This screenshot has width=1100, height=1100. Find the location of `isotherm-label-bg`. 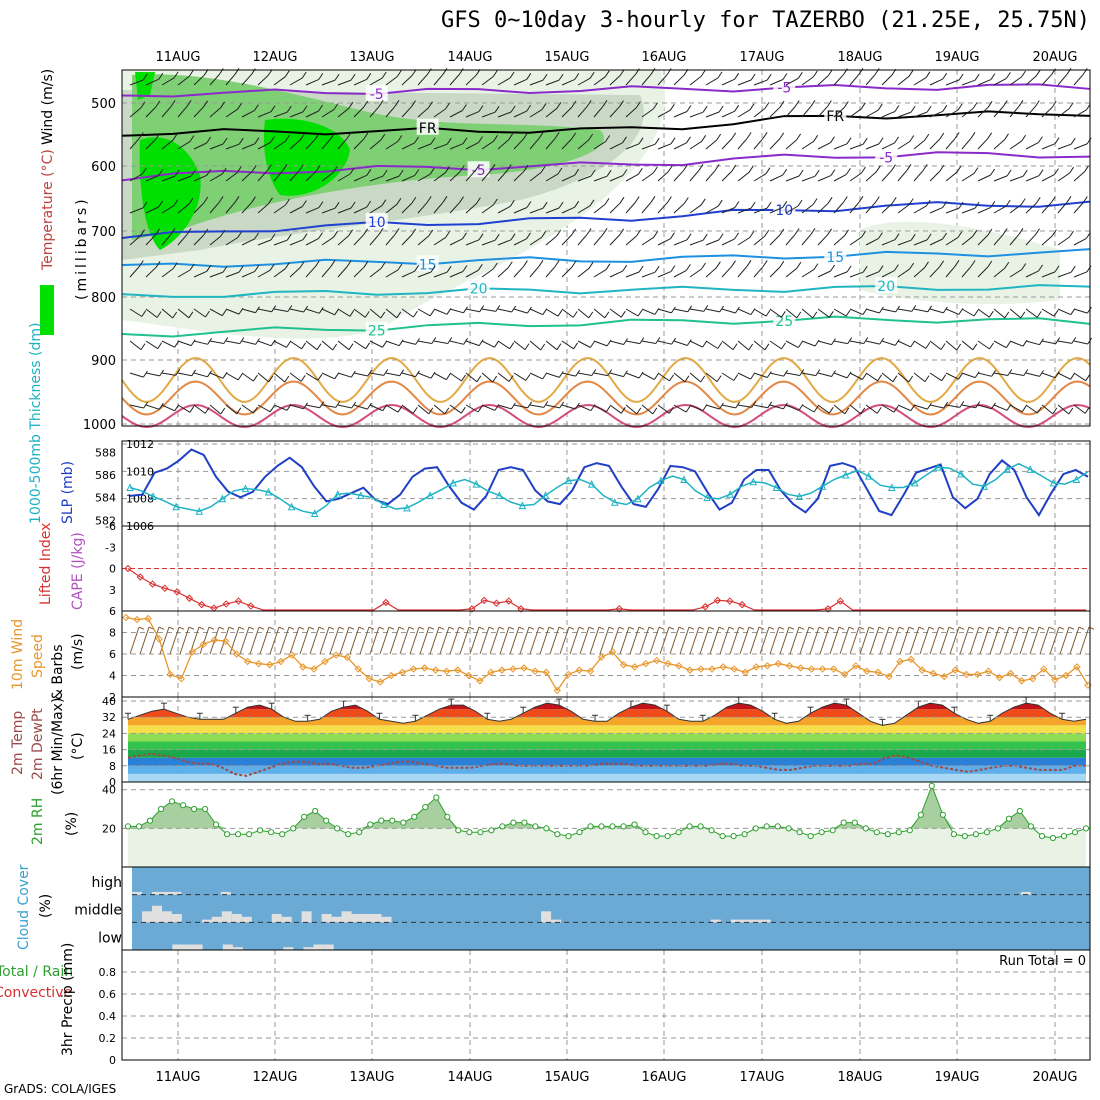

isotherm-label-bg is located at coordinates (886, 156).